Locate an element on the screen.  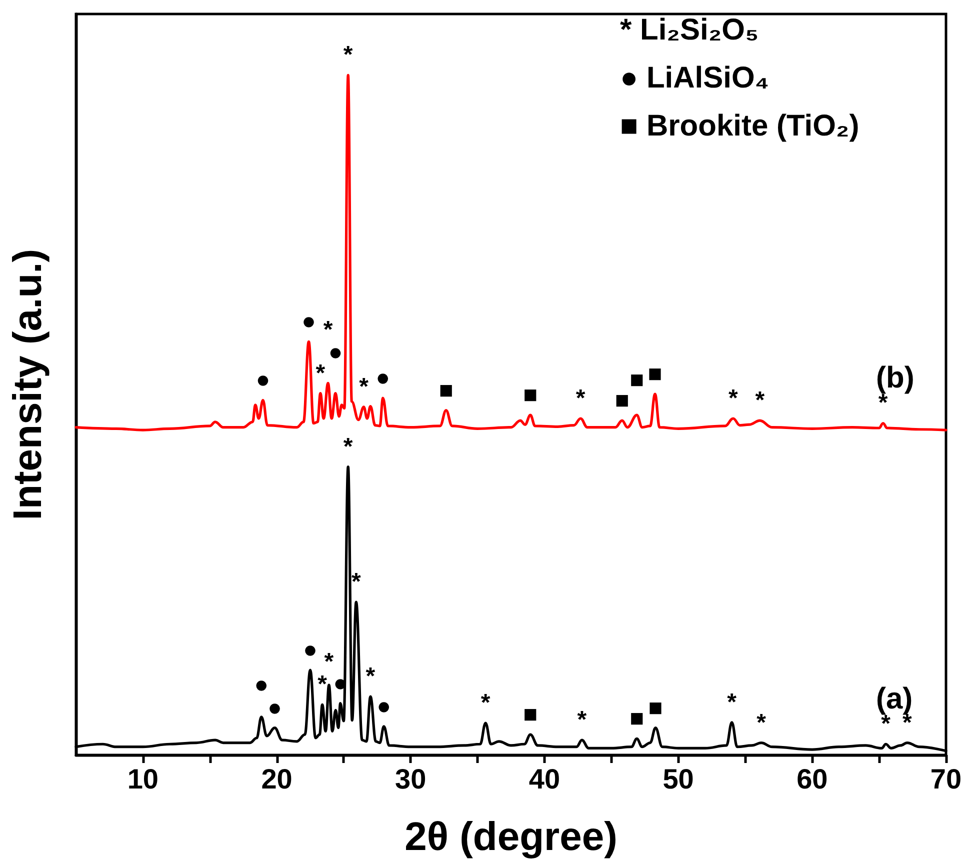
x-axis-title: 2θ (degree) is located at coordinates (511, 837).